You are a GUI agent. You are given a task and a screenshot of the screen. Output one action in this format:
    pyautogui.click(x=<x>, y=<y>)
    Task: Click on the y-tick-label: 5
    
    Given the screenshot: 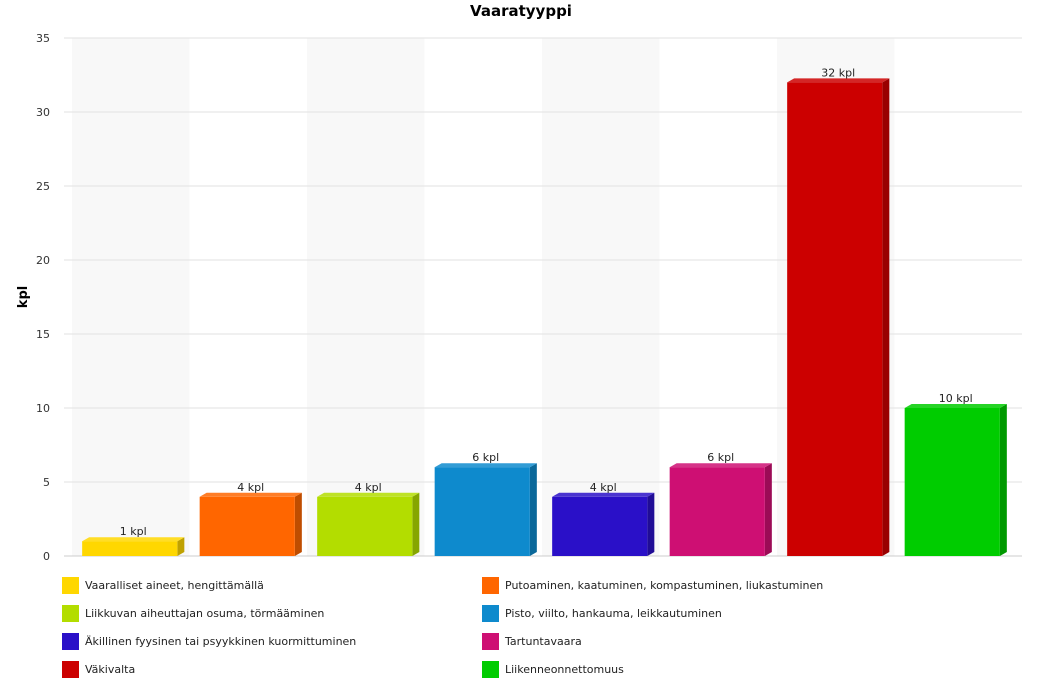 What is the action you would take?
    pyautogui.click(x=46, y=482)
    